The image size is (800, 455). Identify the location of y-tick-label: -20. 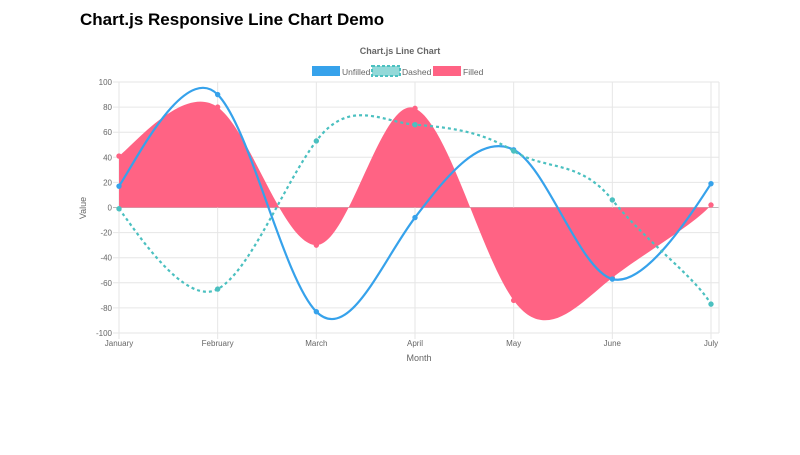
(106, 233).